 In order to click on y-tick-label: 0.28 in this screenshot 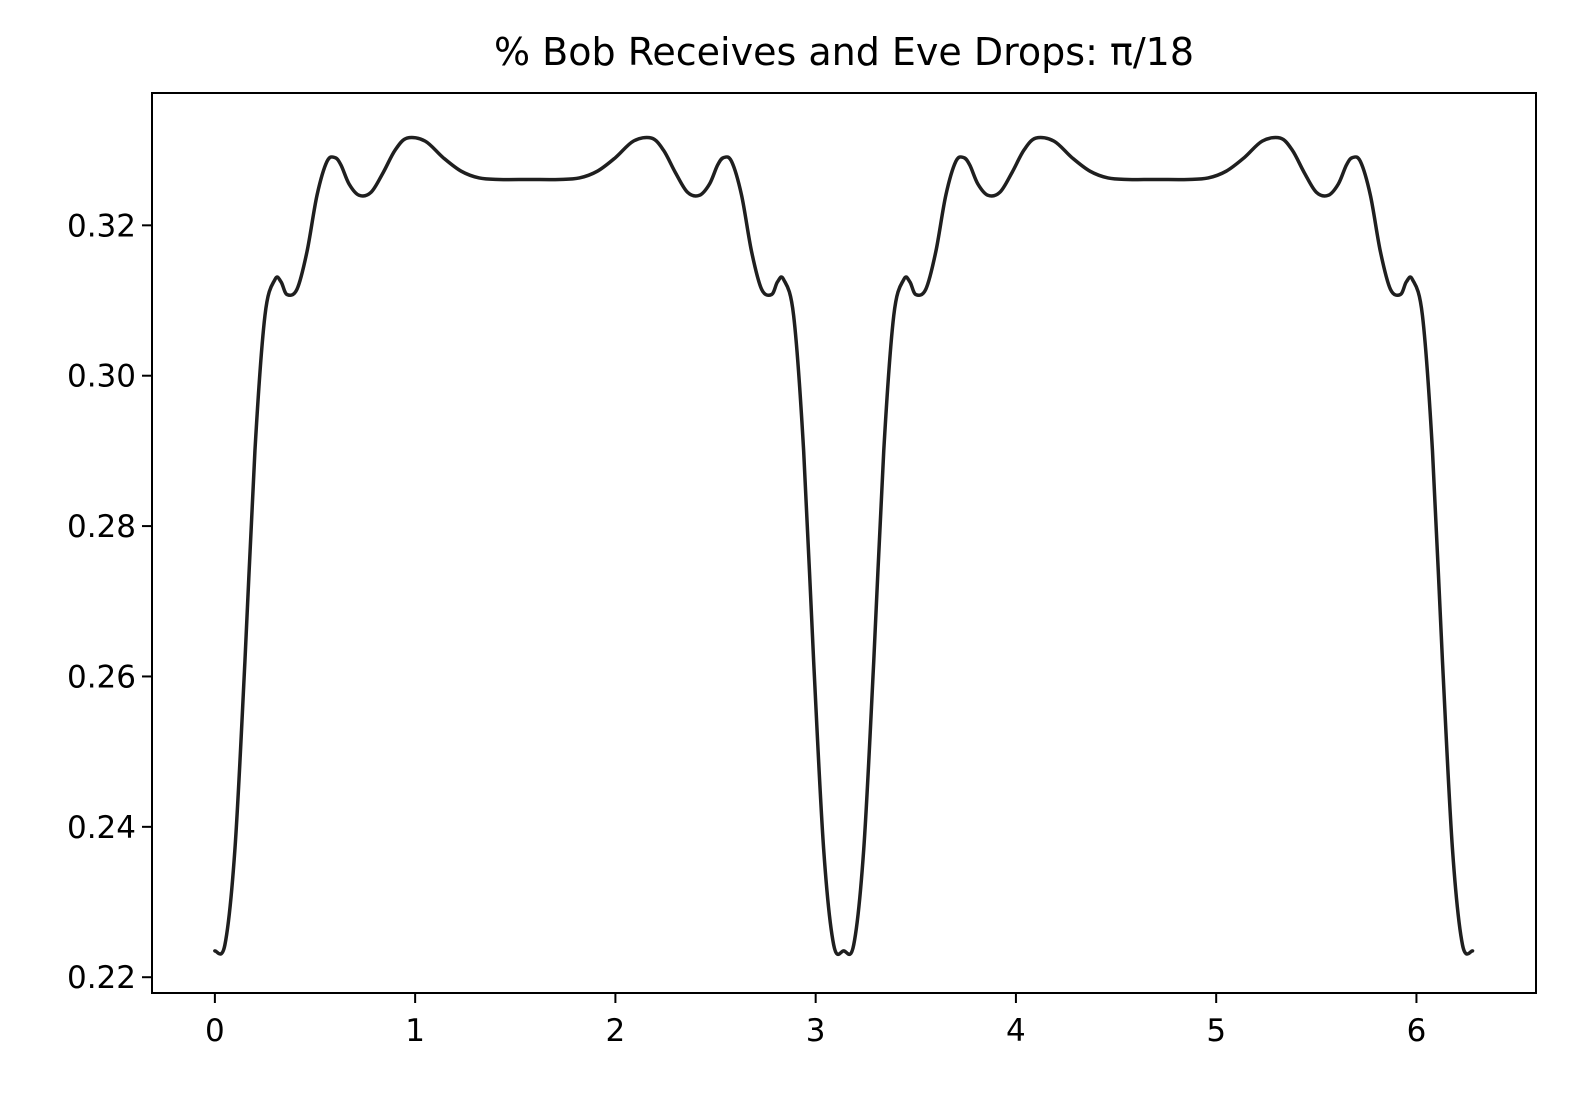, I will do `click(101, 527)`.